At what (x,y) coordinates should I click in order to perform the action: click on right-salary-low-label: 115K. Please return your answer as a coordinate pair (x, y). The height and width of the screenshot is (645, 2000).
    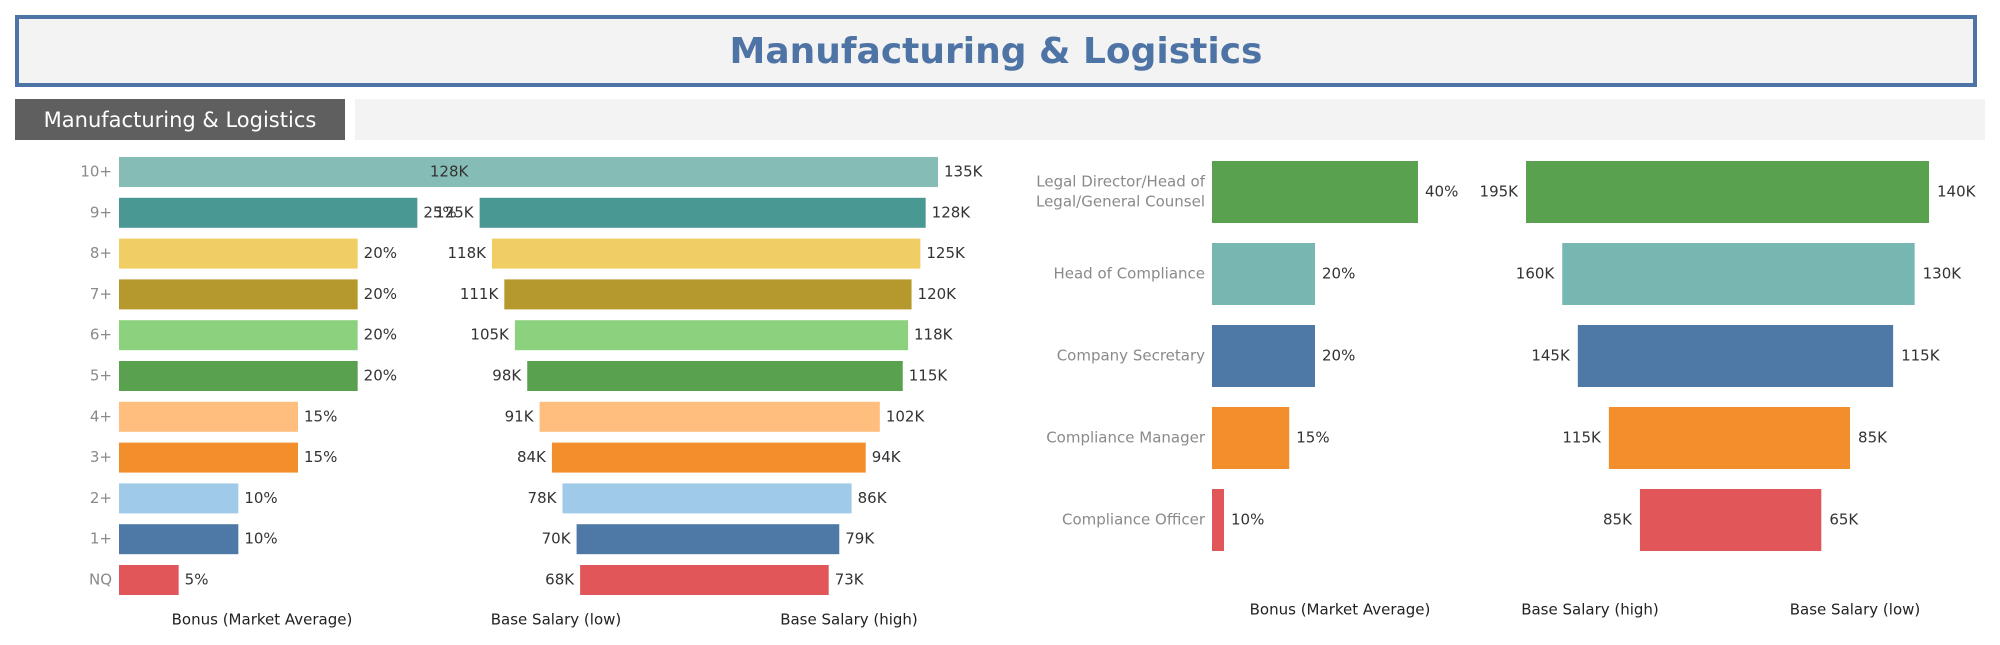
    Looking at the image, I should click on (1921, 356).